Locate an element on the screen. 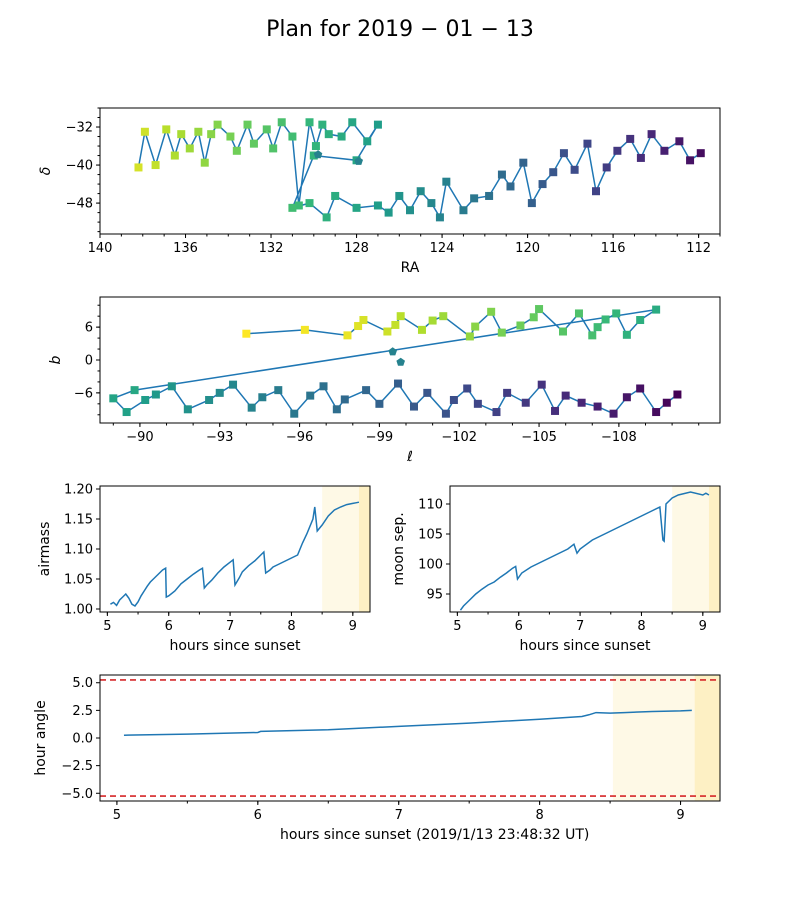 The width and height of the screenshot is (800, 900). y-tick-label: −48 is located at coordinates (79, 204).